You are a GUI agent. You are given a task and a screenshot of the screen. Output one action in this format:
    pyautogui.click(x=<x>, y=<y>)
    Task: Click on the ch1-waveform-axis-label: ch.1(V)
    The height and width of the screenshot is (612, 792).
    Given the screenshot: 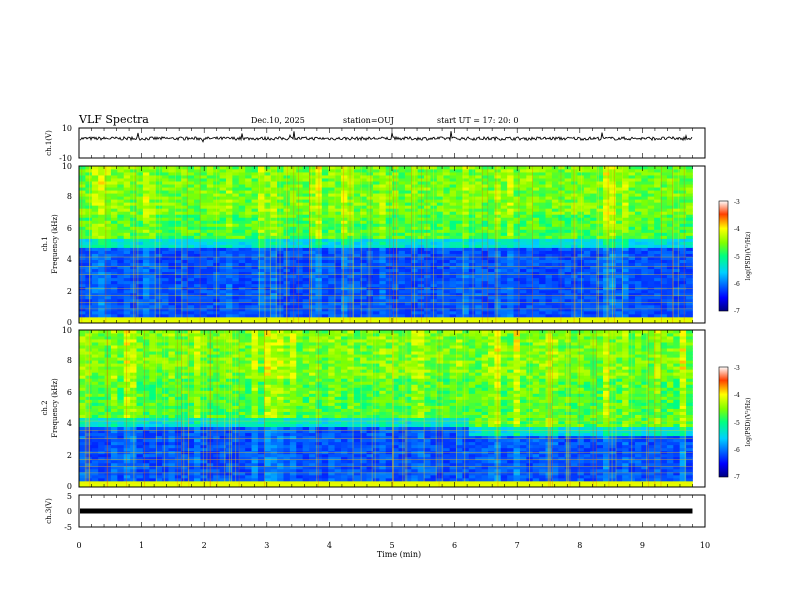 What is the action you would take?
    pyautogui.click(x=49, y=143)
    